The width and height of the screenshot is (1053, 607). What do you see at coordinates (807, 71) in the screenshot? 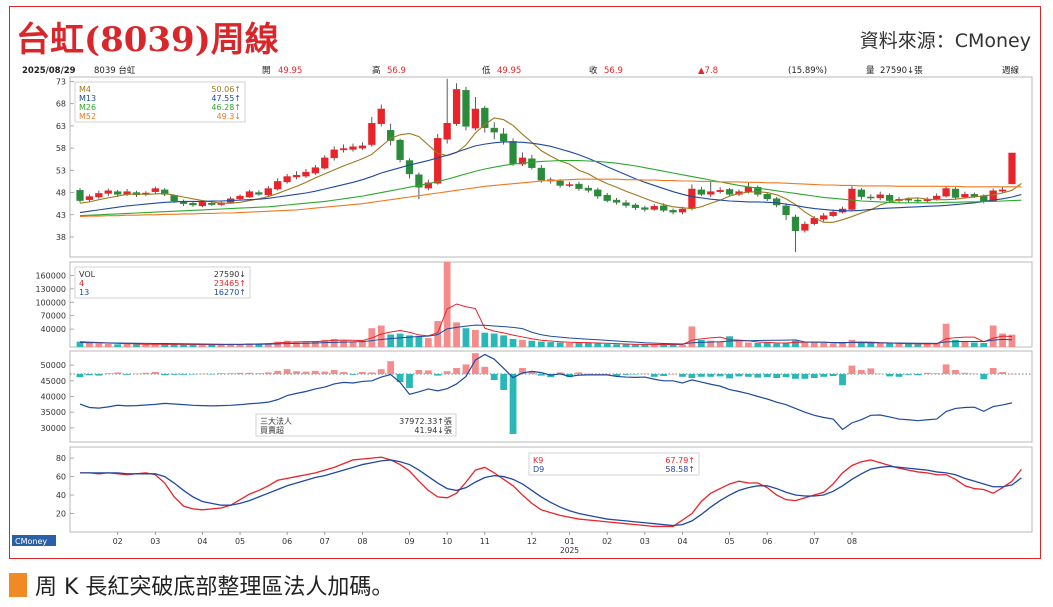
I see `info-change-pct: (15.89%)` at bounding box center [807, 71].